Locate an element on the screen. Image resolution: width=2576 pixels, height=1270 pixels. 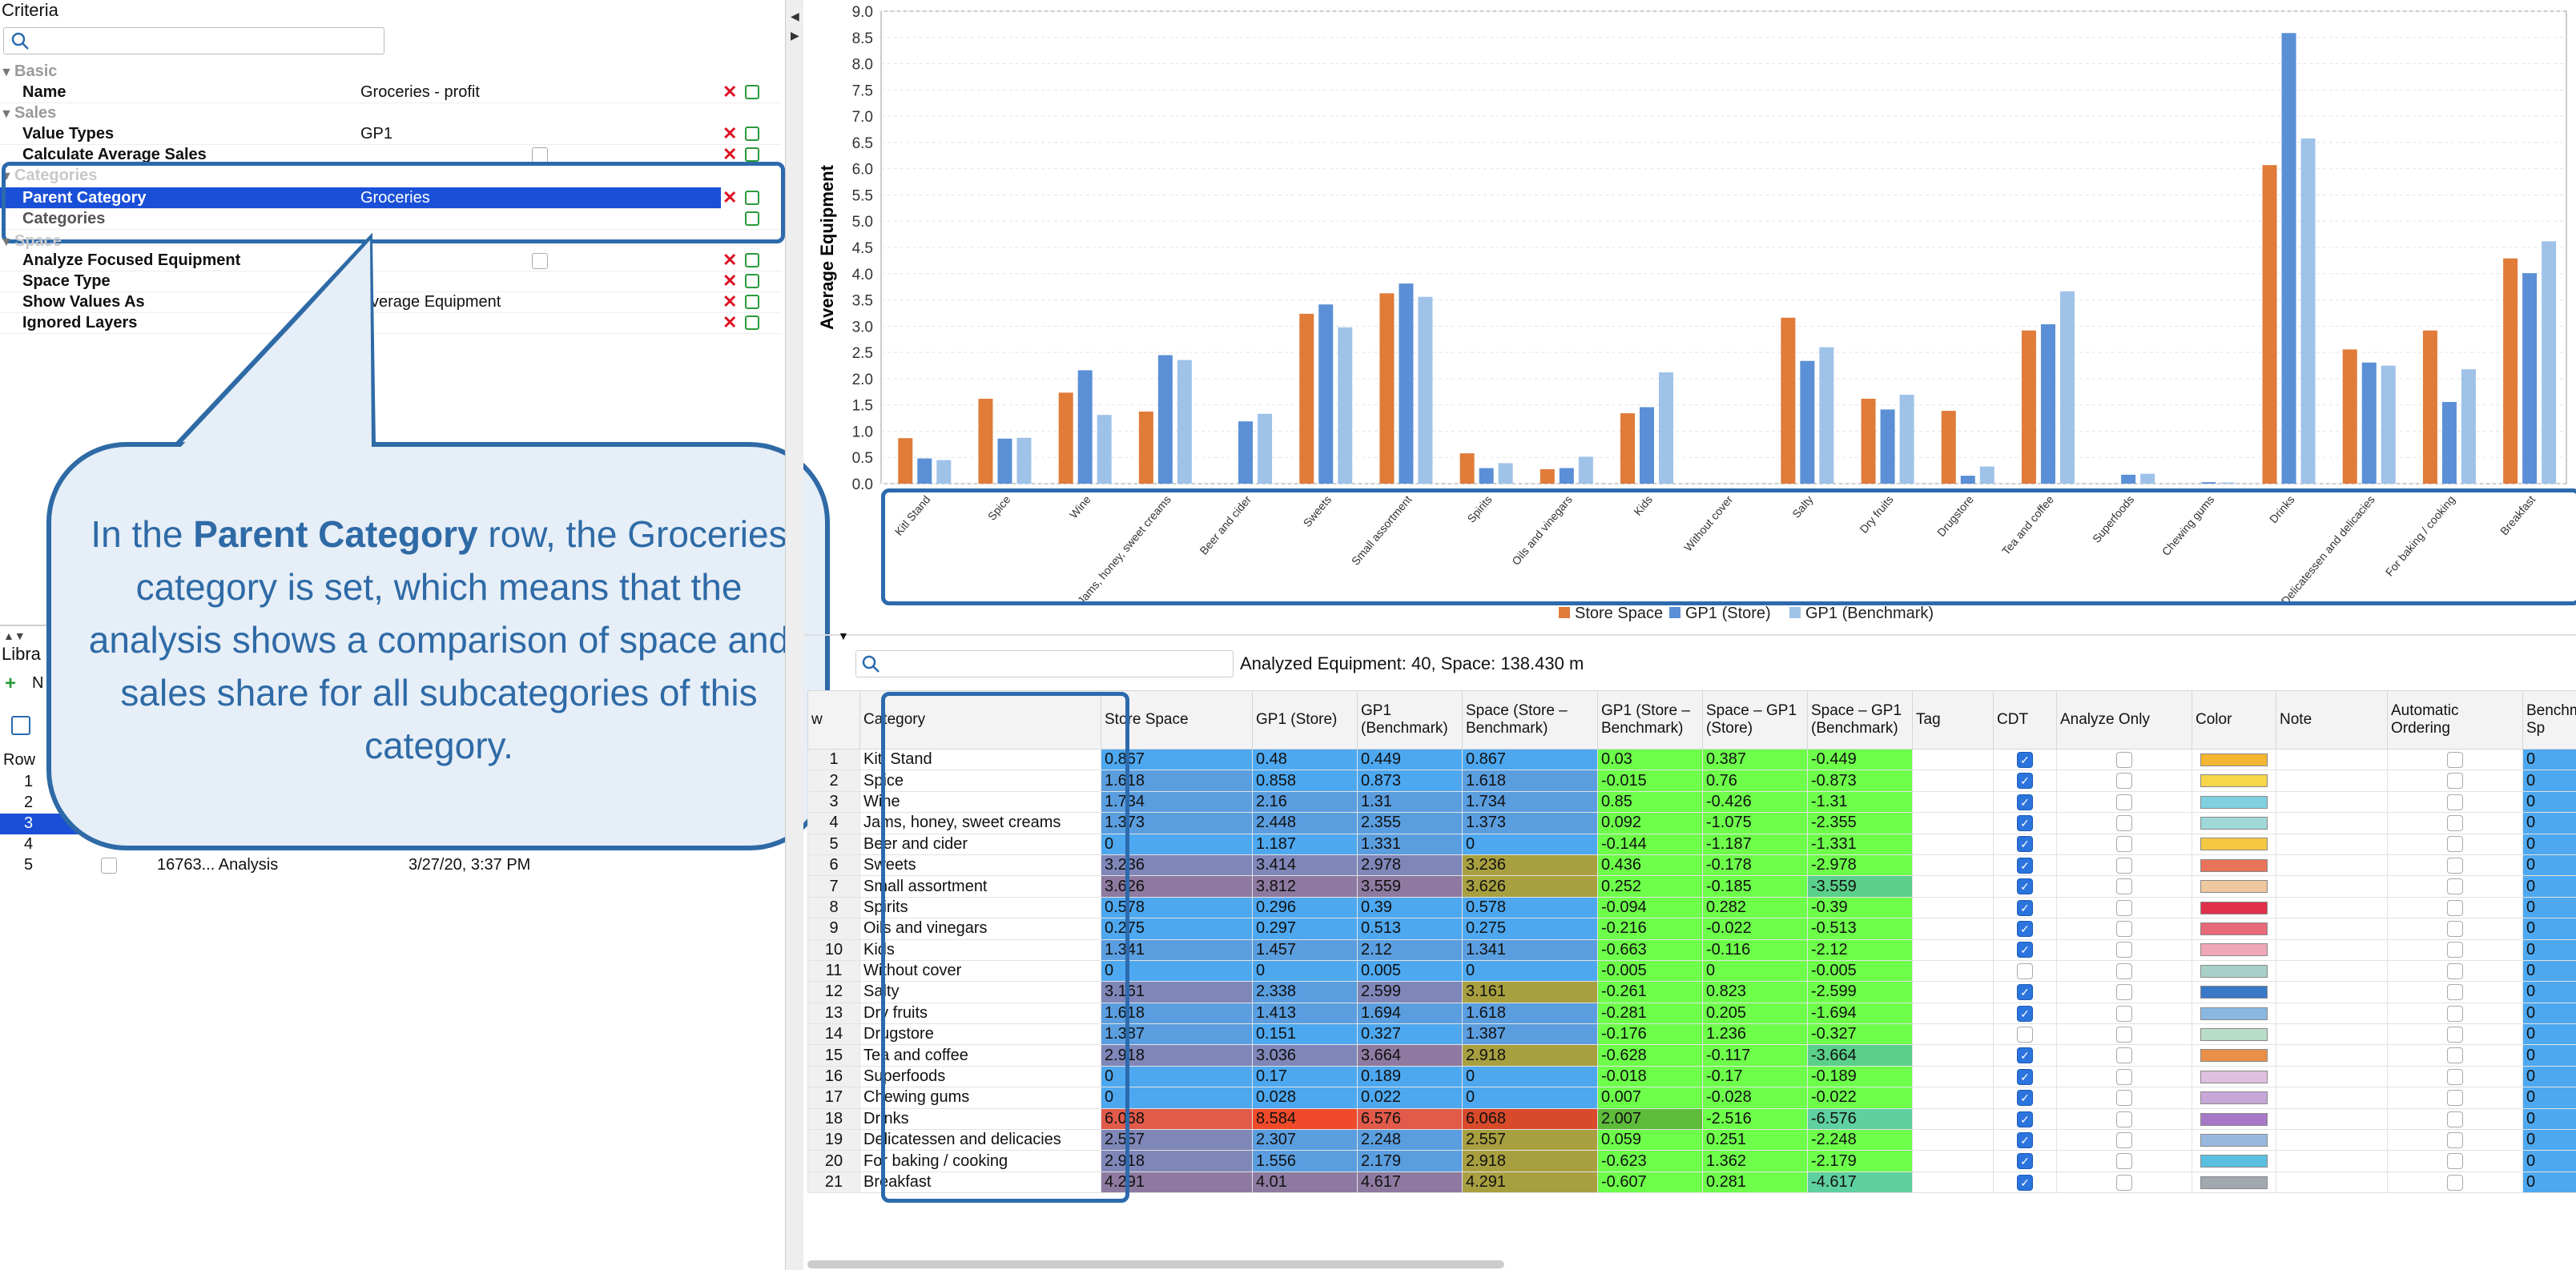
value-cell: 2.448 is located at coordinates (1305, 823).